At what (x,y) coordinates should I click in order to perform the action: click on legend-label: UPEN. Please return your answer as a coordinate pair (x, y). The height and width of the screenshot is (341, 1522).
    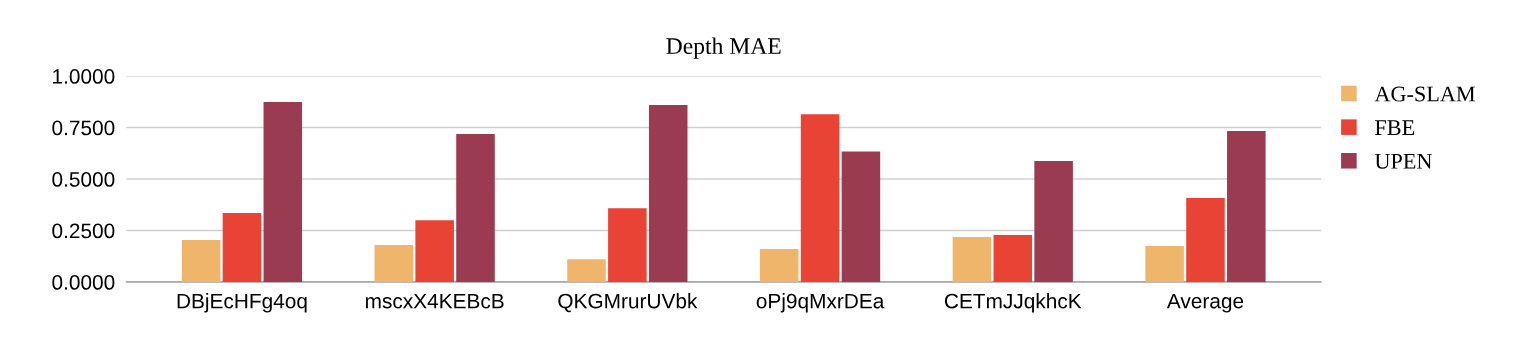
    Looking at the image, I should click on (1403, 161).